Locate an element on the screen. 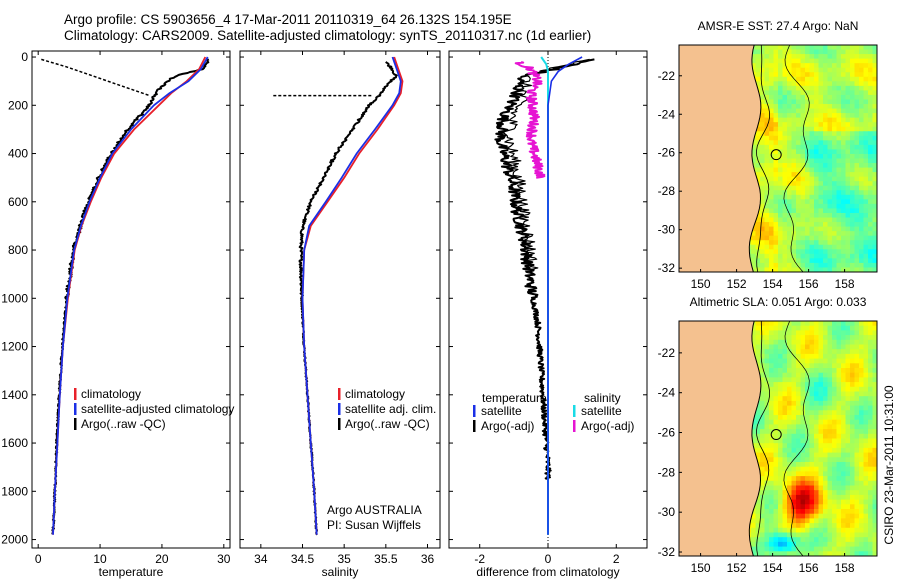  legend-label: satellite is located at coordinates (501, 411).